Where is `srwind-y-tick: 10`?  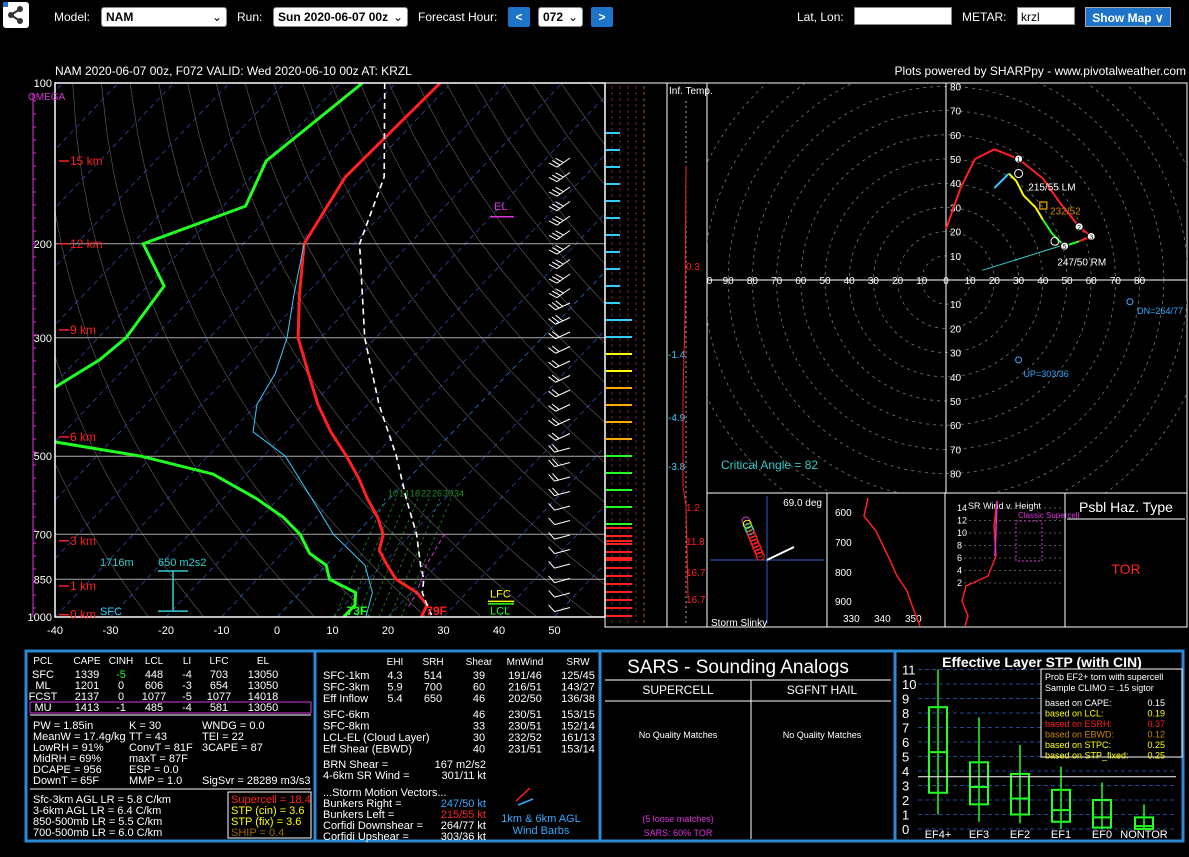 srwind-y-tick: 10 is located at coordinates (962, 533).